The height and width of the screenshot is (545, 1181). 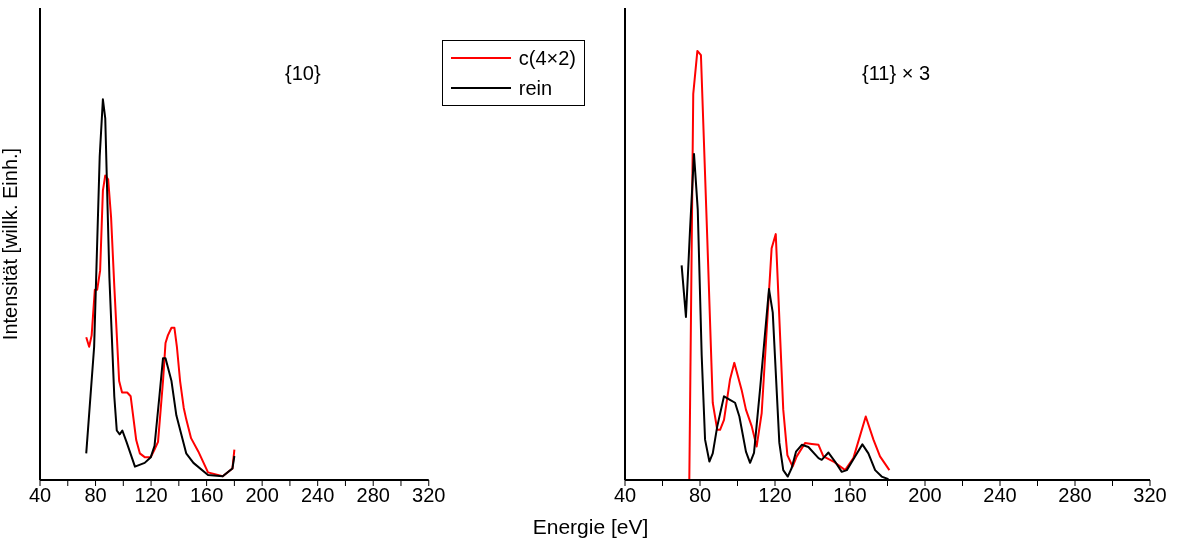 What do you see at coordinates (547, 58) in the screenshot?
I see `legend-label: c(4×2)` at bounding box center [547, 58].